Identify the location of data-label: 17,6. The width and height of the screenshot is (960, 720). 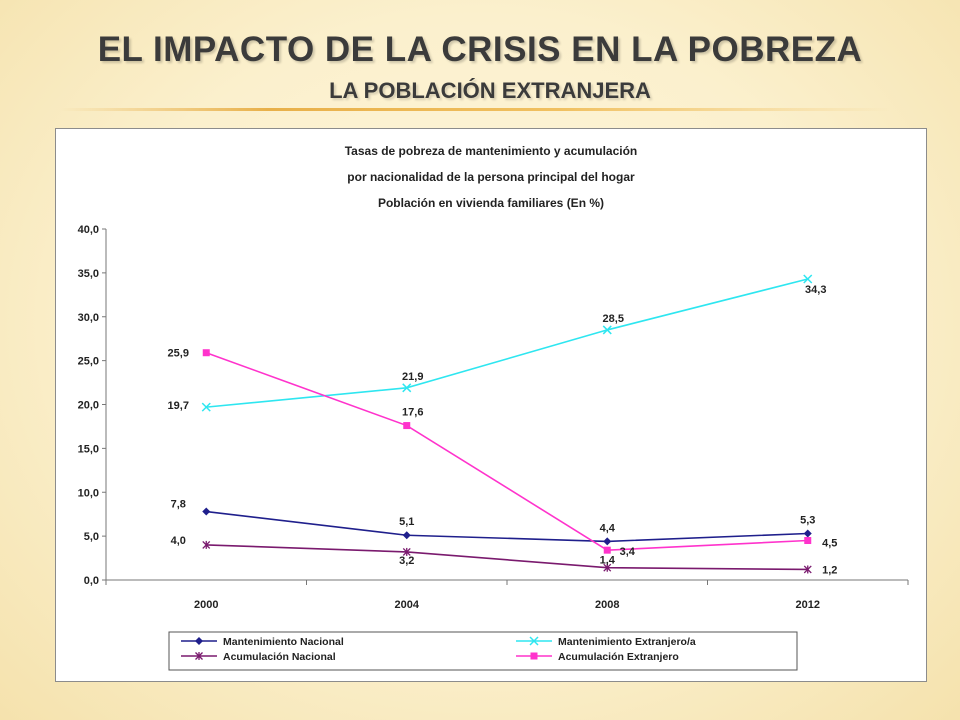
(412, 413).